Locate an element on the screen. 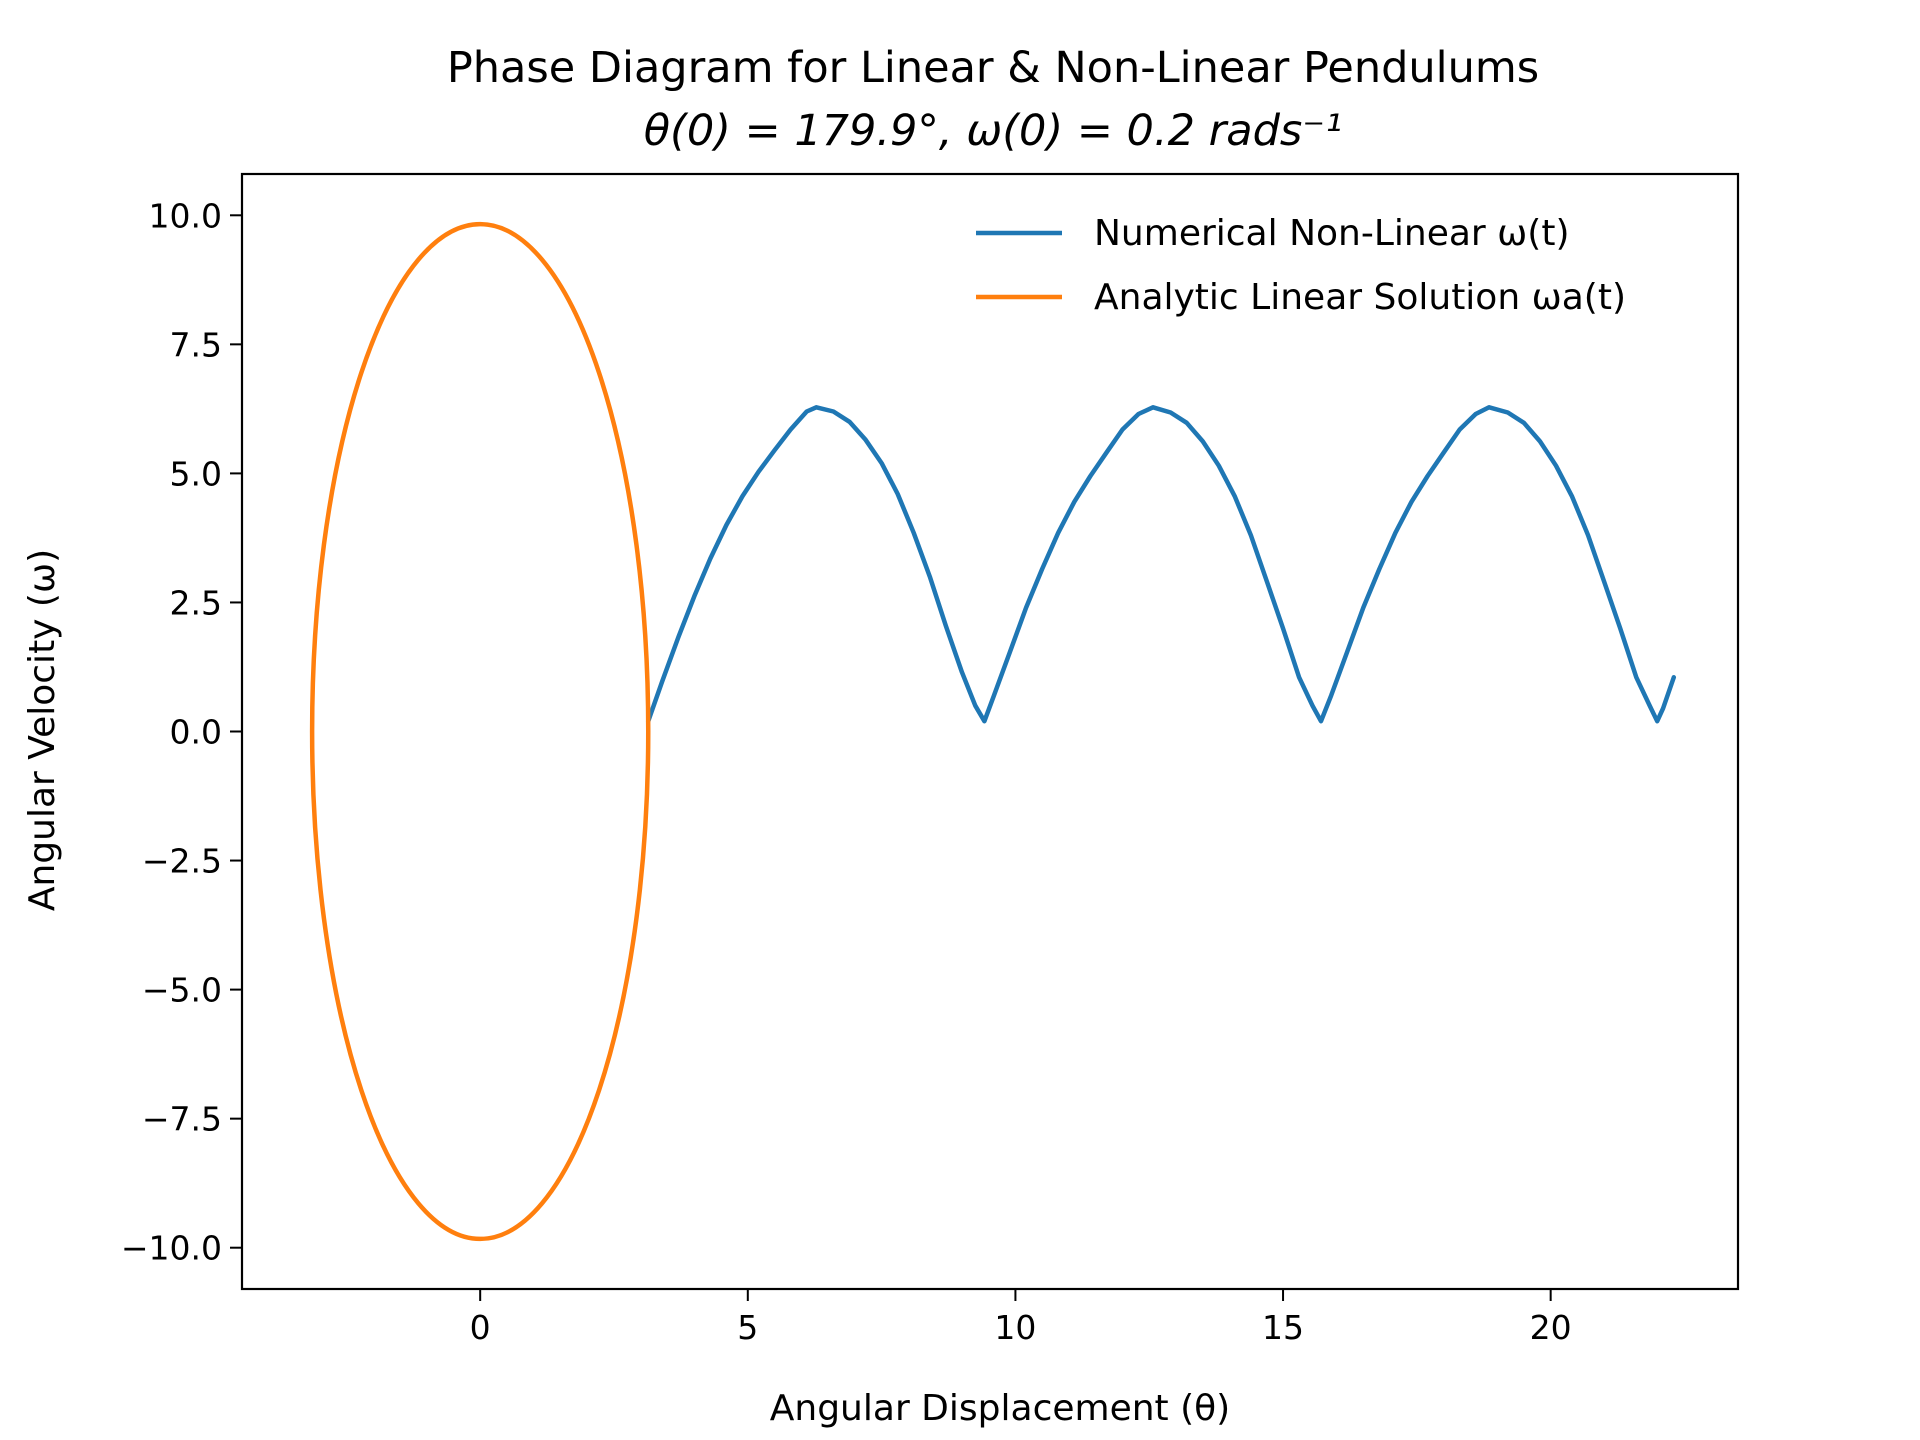  y-tick-label: 2.5 is located at coordinates (196, 602).